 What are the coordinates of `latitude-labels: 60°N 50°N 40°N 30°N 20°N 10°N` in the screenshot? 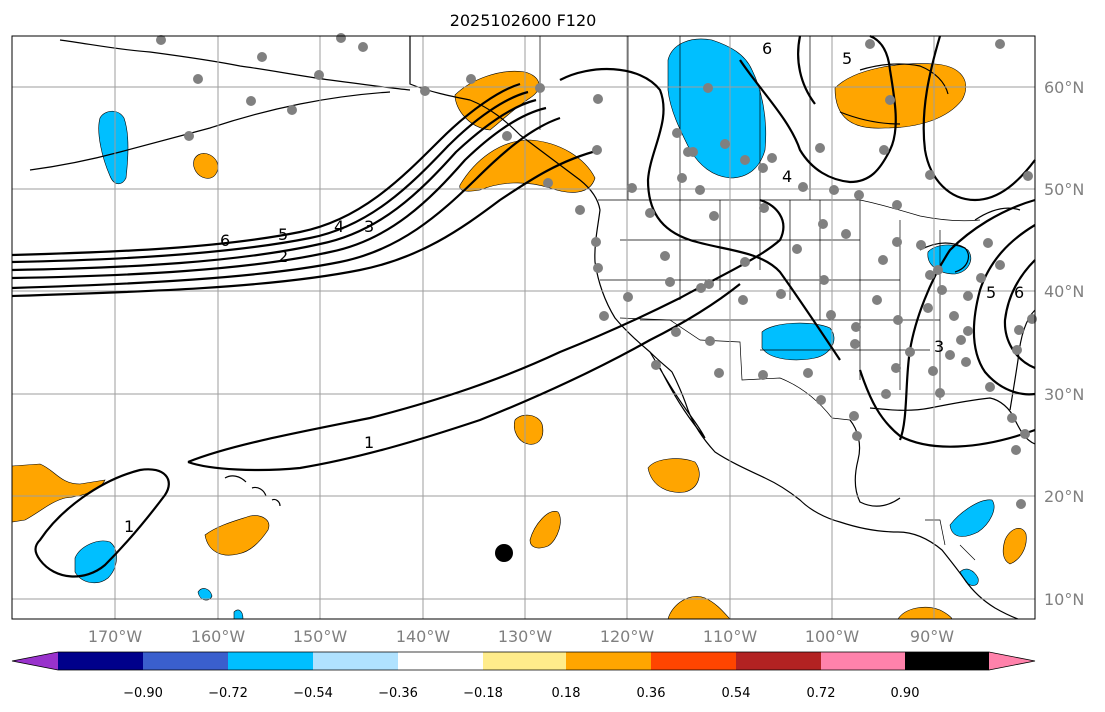 It's located at (1064, 343).